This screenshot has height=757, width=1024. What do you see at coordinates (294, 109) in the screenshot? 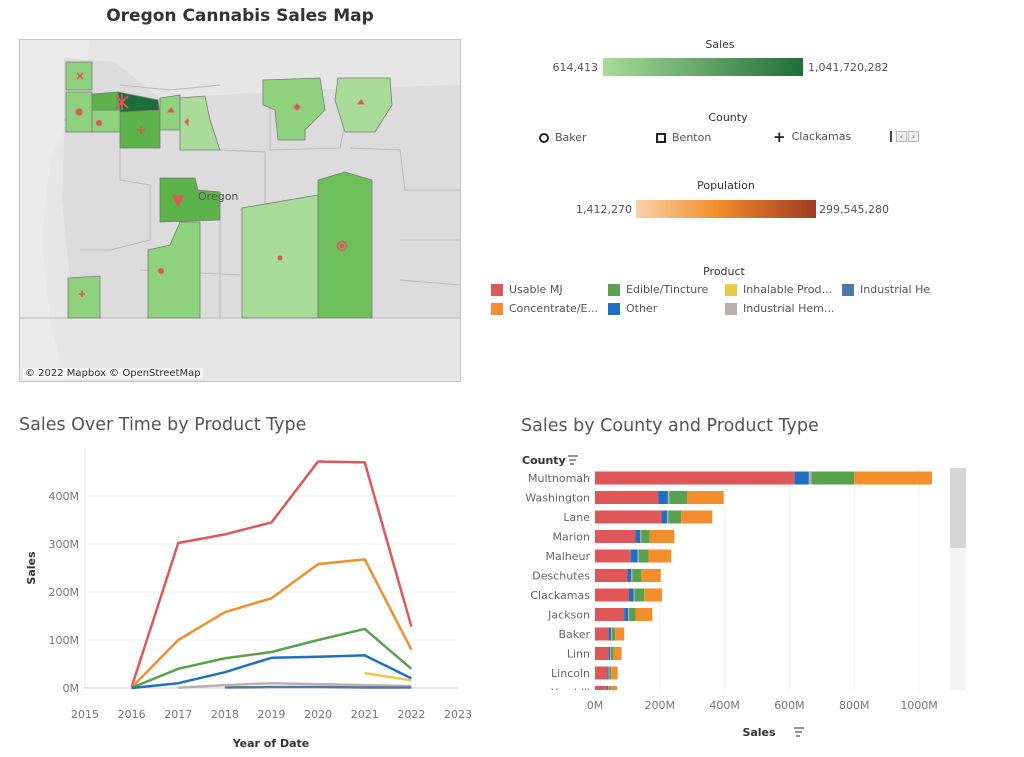
I see `county-umatilla` at bounding box center [294, 109].